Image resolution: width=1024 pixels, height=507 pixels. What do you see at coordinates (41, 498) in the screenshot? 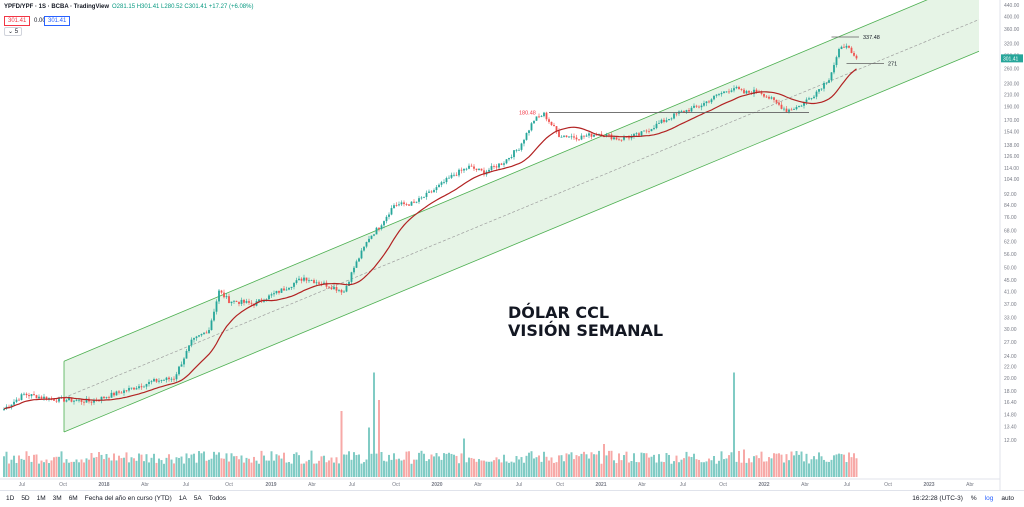
I see `range-button-2: 1M` at bounding box center [41, 498].